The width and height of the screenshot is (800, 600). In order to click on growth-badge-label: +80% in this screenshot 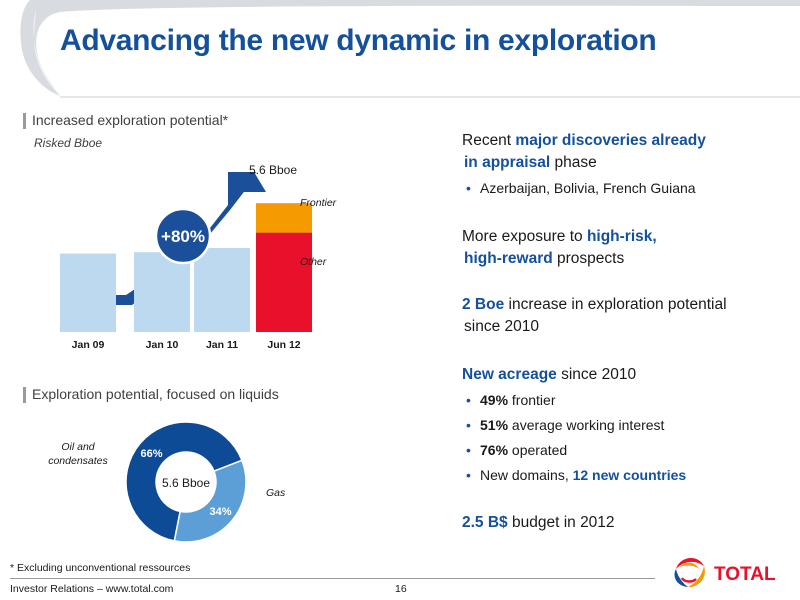, I will do `click(183, 236)`.